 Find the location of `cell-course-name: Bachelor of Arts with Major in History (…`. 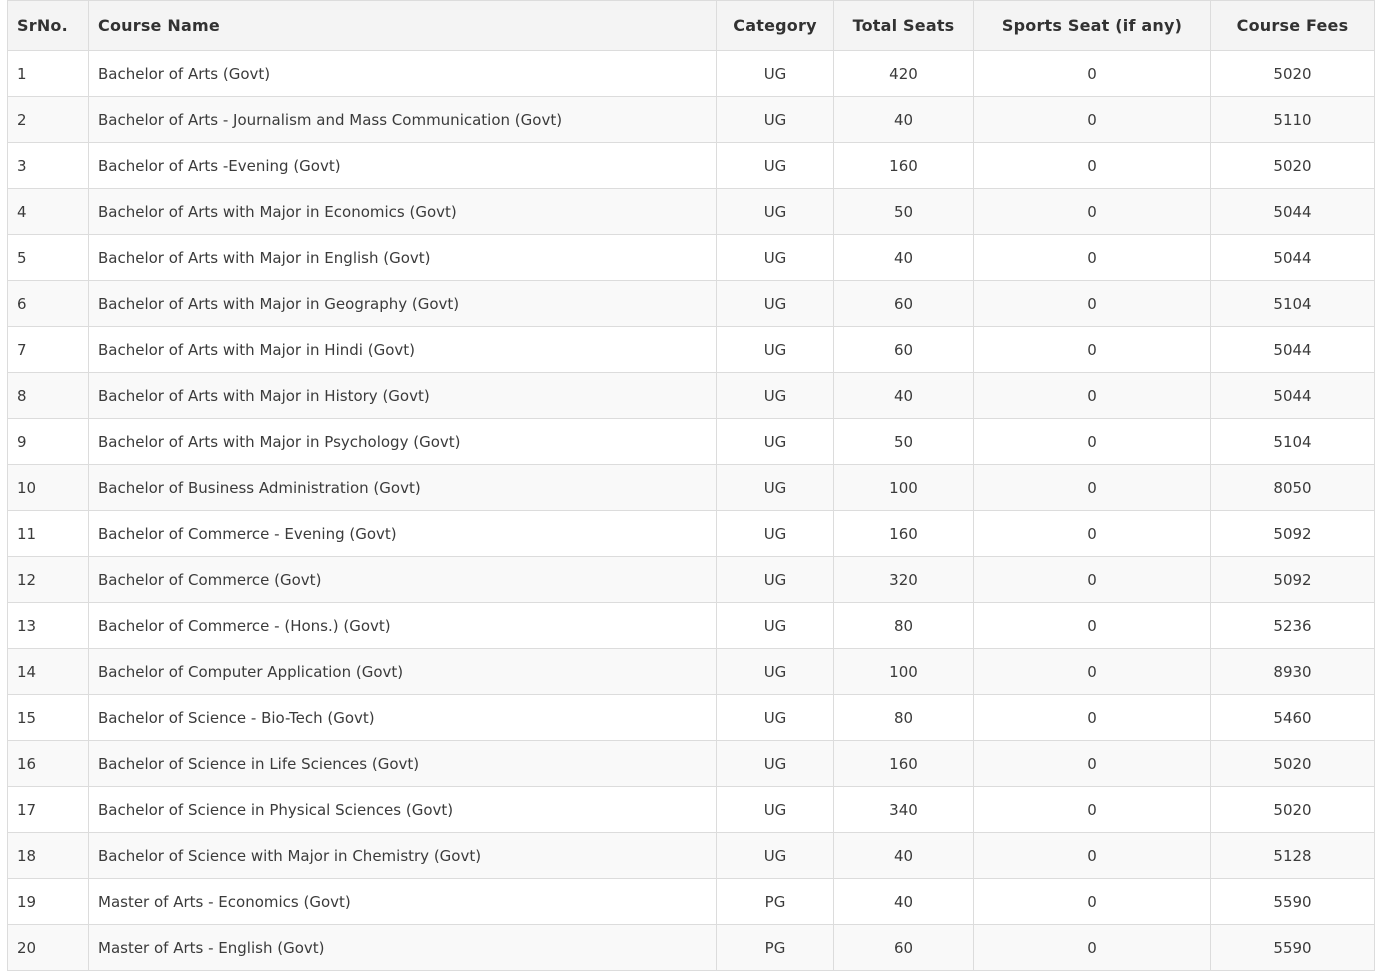

cell-course-name: Bachelor of Arts with Major in History (… is located at coordinates (402, 395).